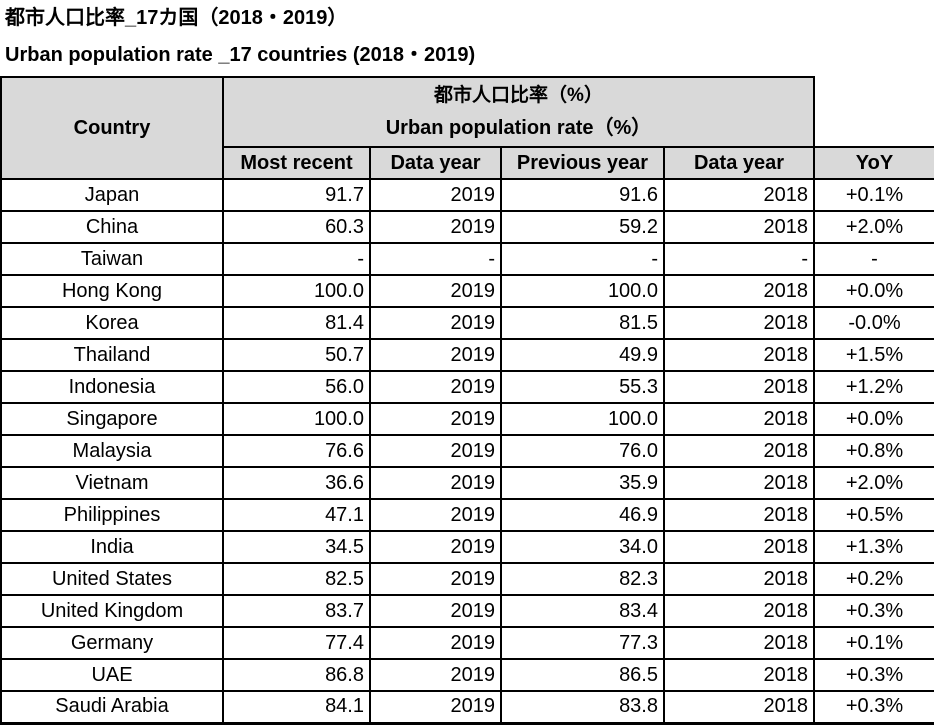 The height and width of the screenshot is (727, 934). I want to click on cell-previous-year: 83.8, so click(582, 707).